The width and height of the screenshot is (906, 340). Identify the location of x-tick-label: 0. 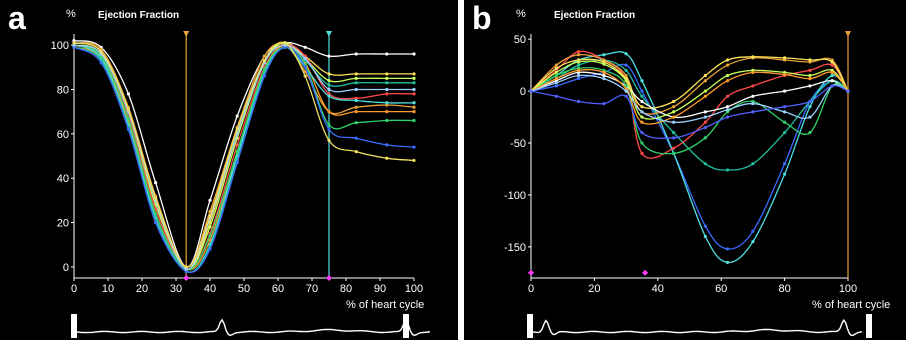
(531, 289).